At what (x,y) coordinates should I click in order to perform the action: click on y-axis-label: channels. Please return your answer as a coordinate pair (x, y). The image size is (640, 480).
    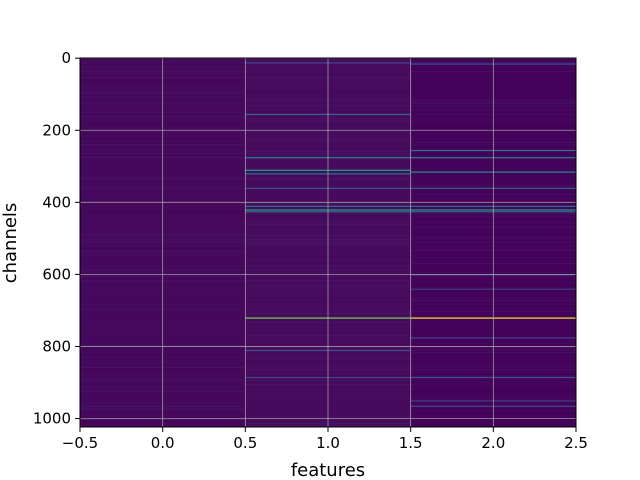
    Looking at the image, I should click on (10, 243).